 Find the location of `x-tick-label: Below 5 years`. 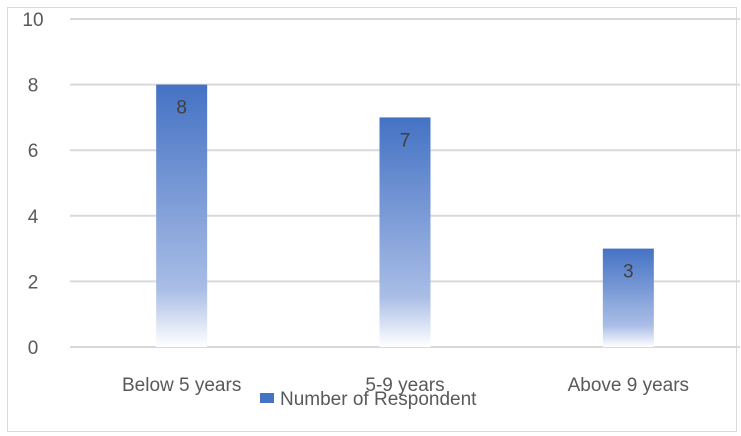

x-tick-label: Below 5 years is located at coordinates (181, 385).